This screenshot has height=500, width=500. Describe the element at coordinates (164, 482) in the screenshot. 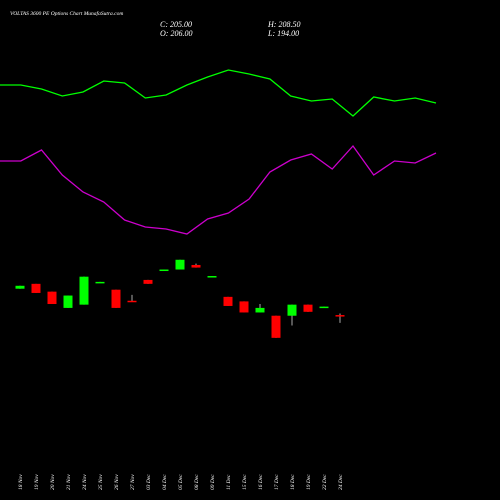

I see `x-tick-label: 04 Dec` at that location.